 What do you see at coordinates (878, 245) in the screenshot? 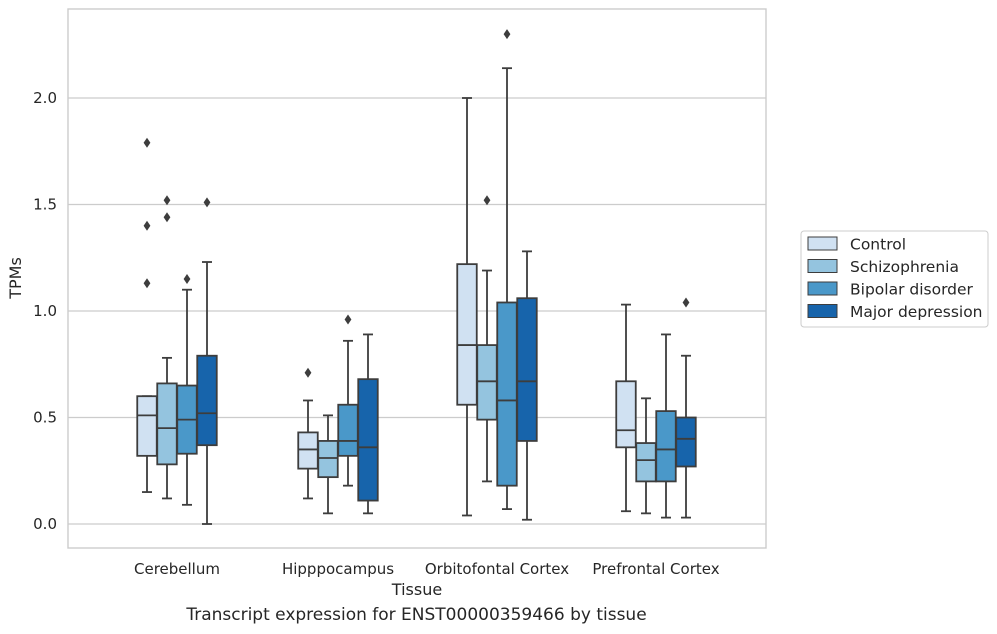
I see `legend-label: Control` at bounding box center [878, 245].